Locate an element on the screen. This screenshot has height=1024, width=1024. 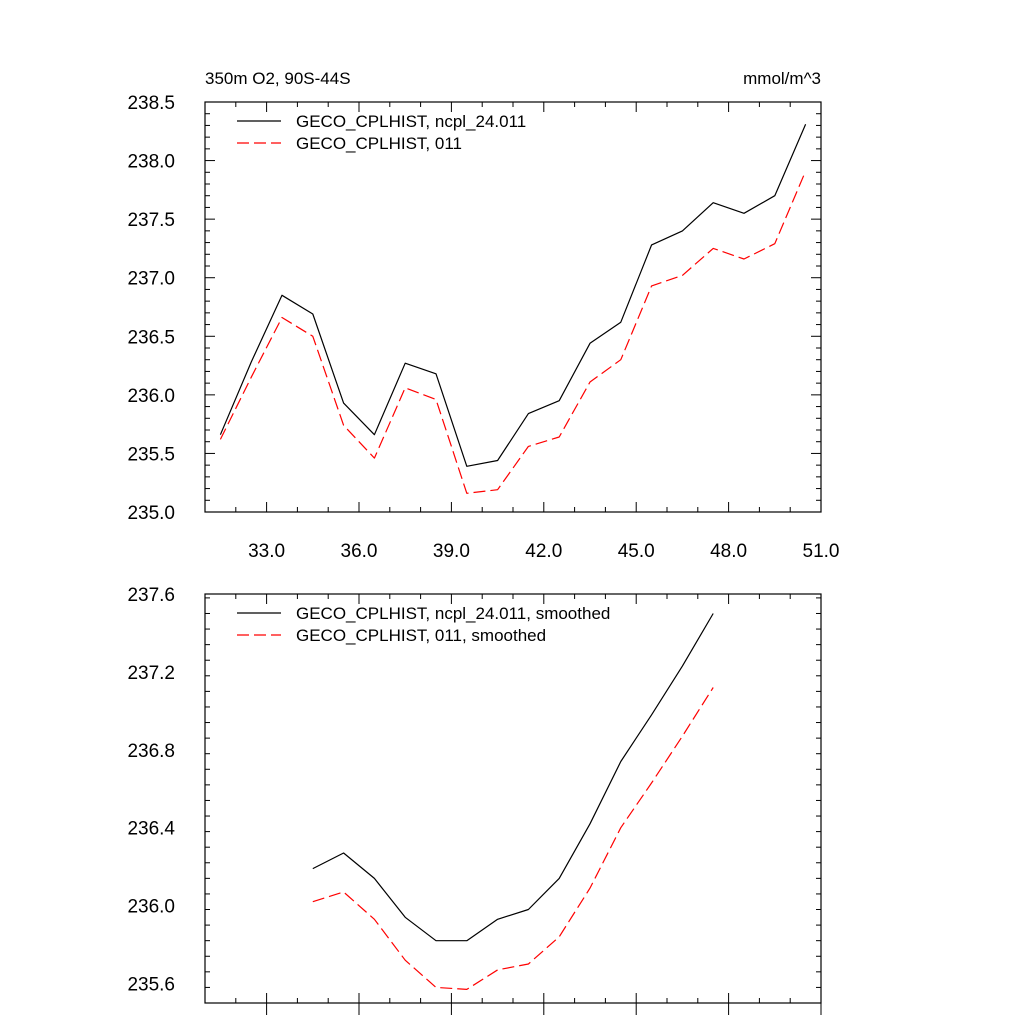
y-tick-label: 236.5 is located at coordinates (151, 337).